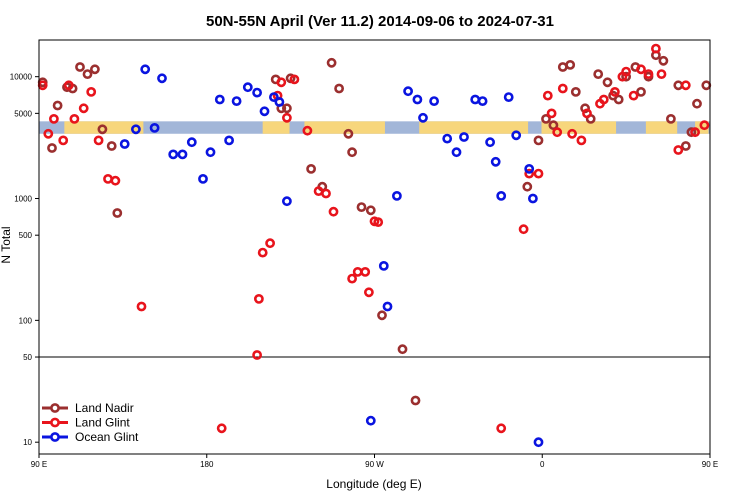  I want to click on y-tick-label: 1000, so click(23, 199).